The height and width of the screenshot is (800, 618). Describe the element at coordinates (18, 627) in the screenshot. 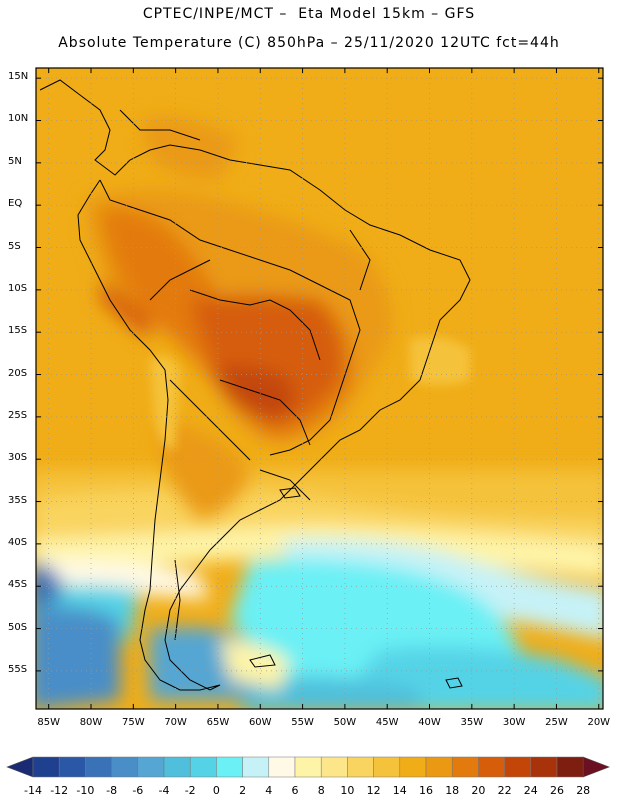

I see `lat-label: 50S` at that location.